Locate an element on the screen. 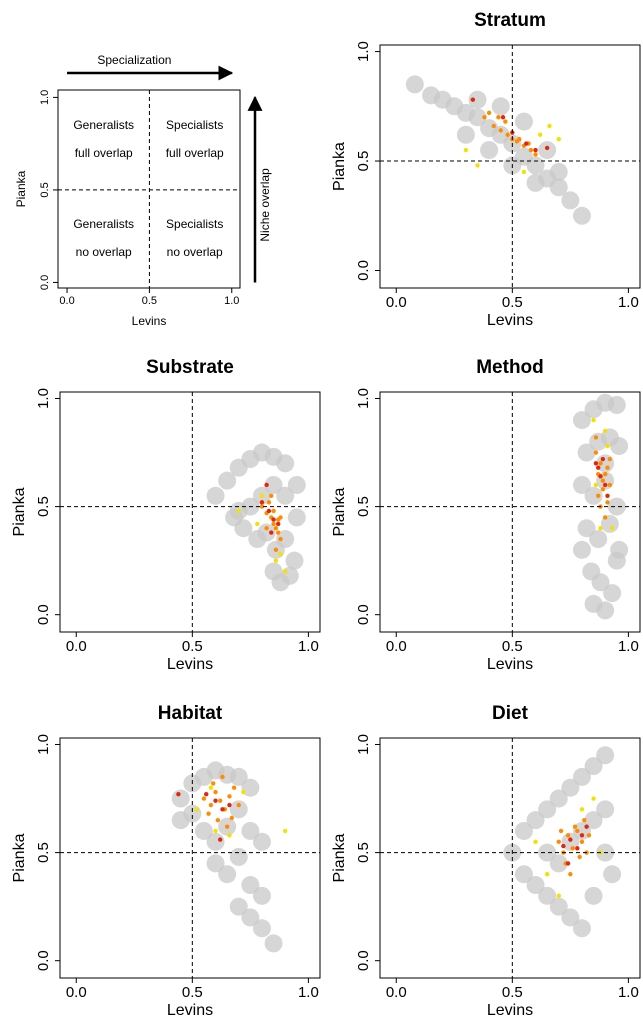 The height and width of the screenshot is (1021, 643). arrow-label: Specialization is located at coordinates (134, 60).